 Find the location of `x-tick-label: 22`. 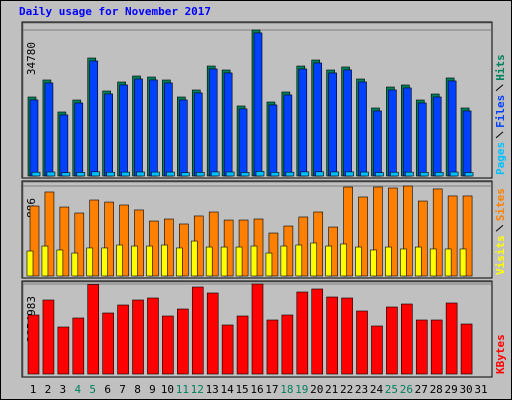

x-tick-label: 22 is located at coordinates (346, 389).